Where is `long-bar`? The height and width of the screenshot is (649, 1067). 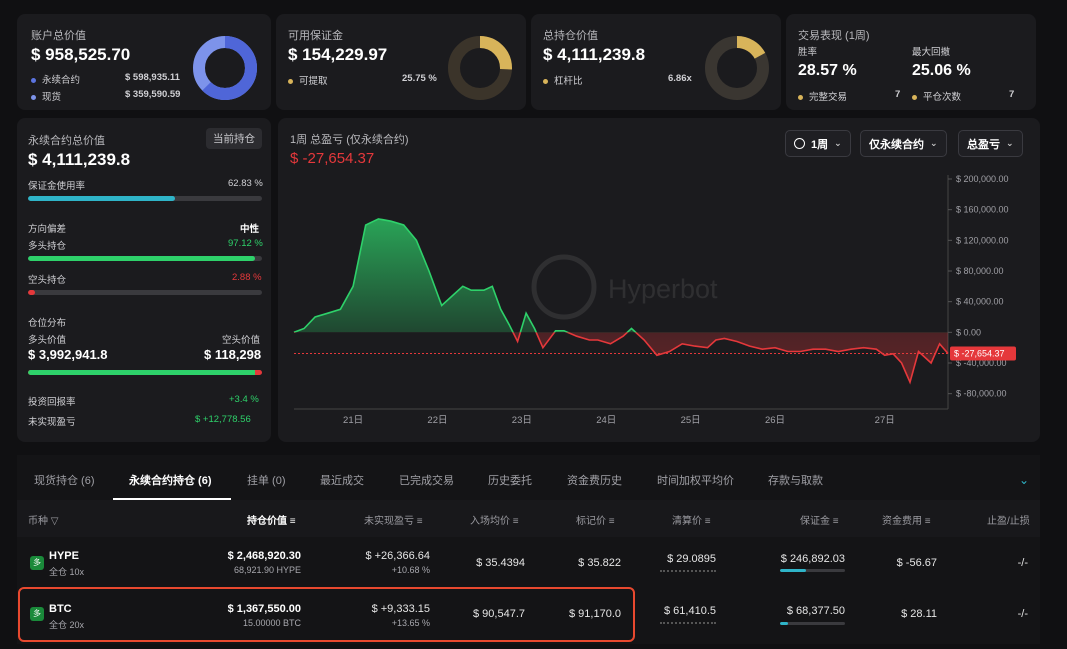
long-bar is located at coordinates (145, 258).